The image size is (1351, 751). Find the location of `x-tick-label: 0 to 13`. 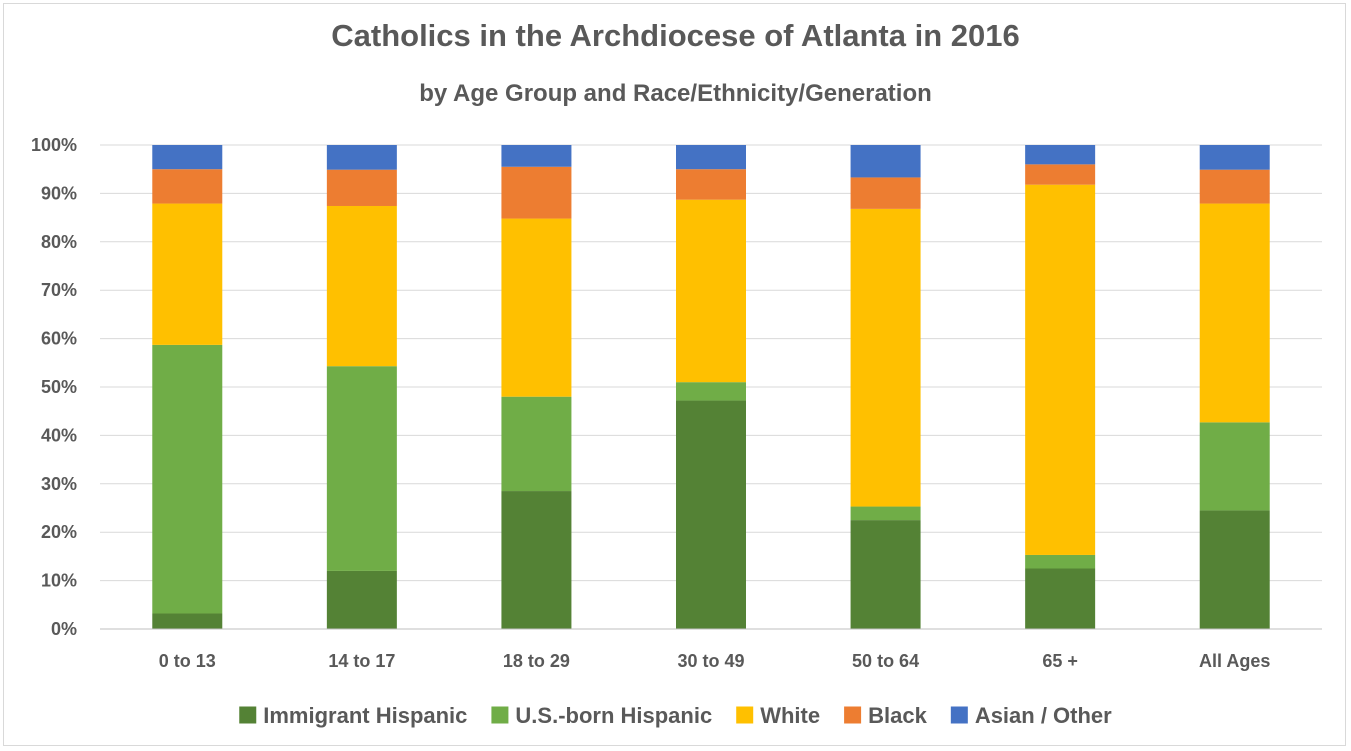

x-tick-label: 0 to 13 is located at coordinates (187, 661).